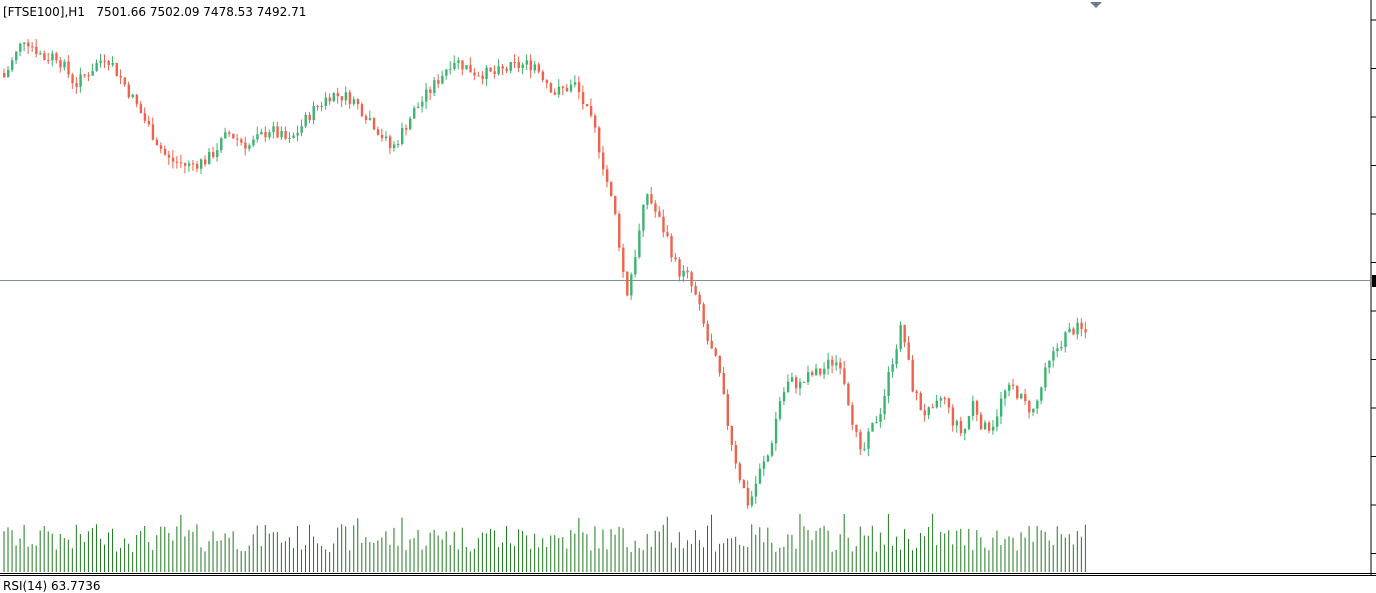 The image size is (1376, 593). I want to click on symbol-label: [FTSE100],H1, so click(44, 12).